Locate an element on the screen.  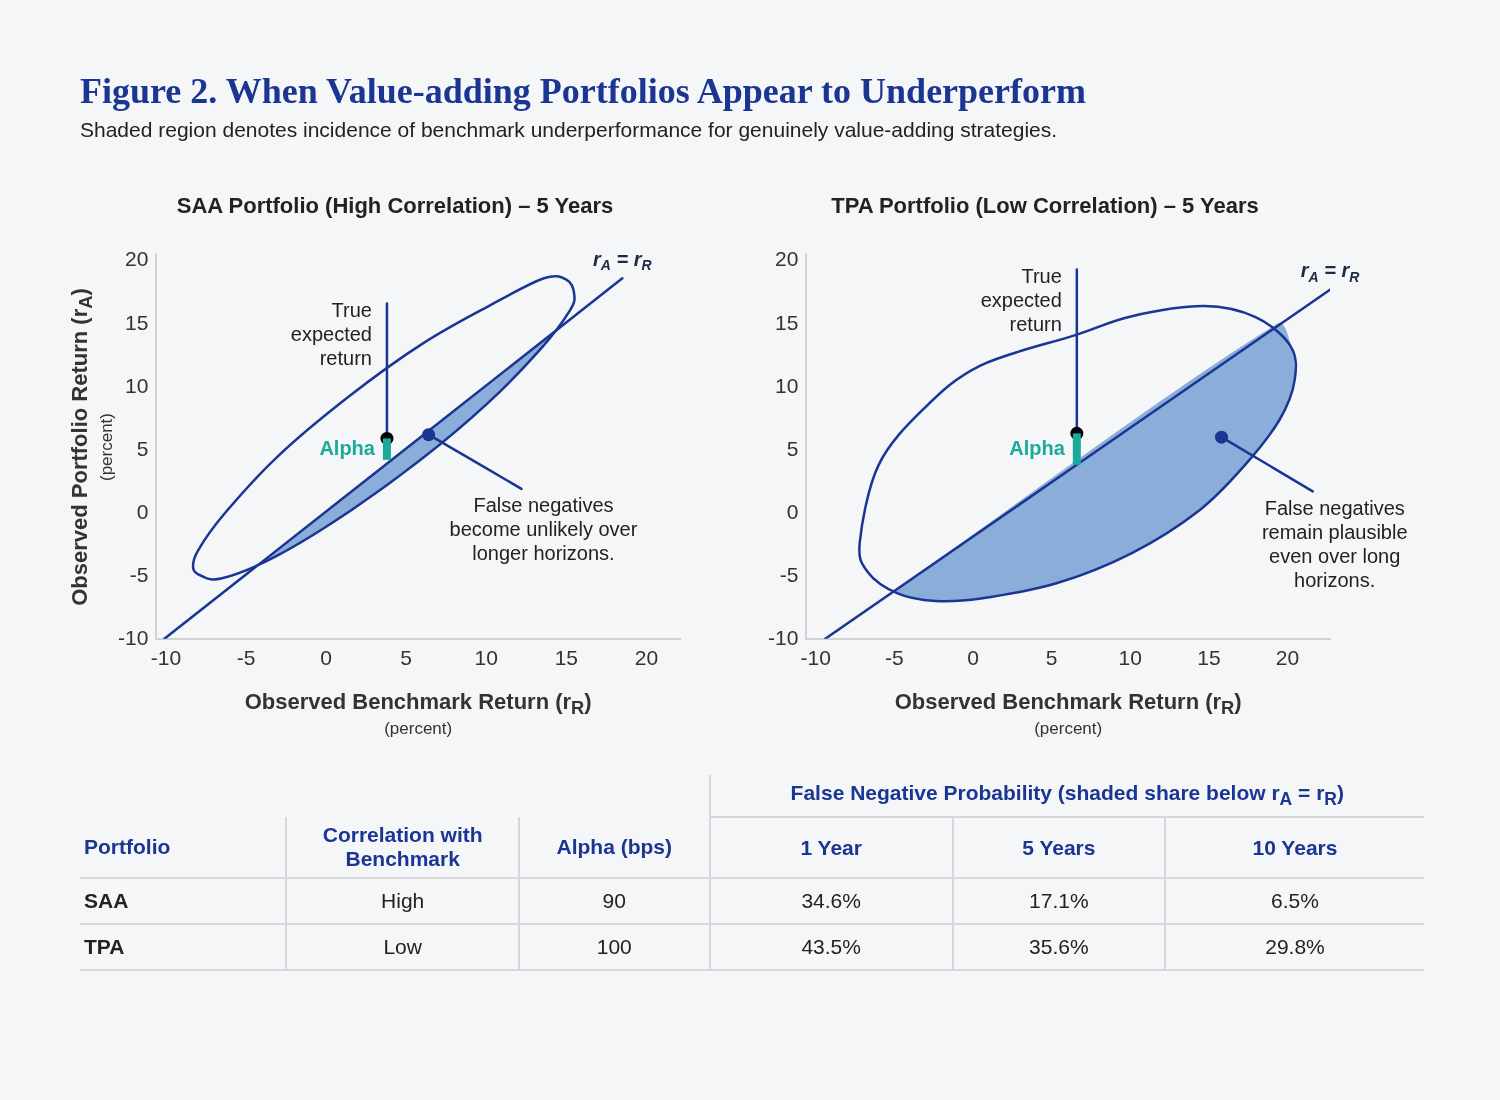
text: 35.6% is located at coordinates (1059, 947).